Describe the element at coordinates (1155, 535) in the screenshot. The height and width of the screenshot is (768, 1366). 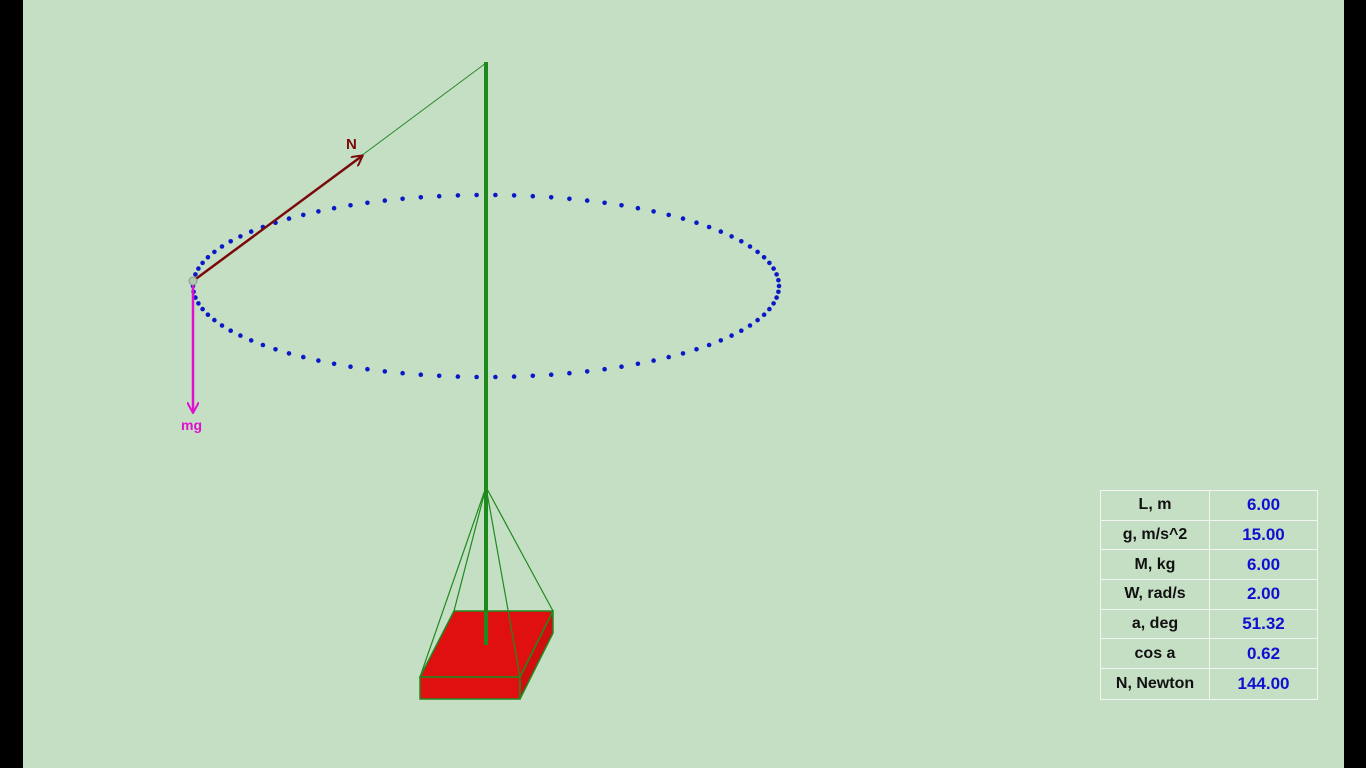
I see `parameter-name: g, m/s^2` at that location.